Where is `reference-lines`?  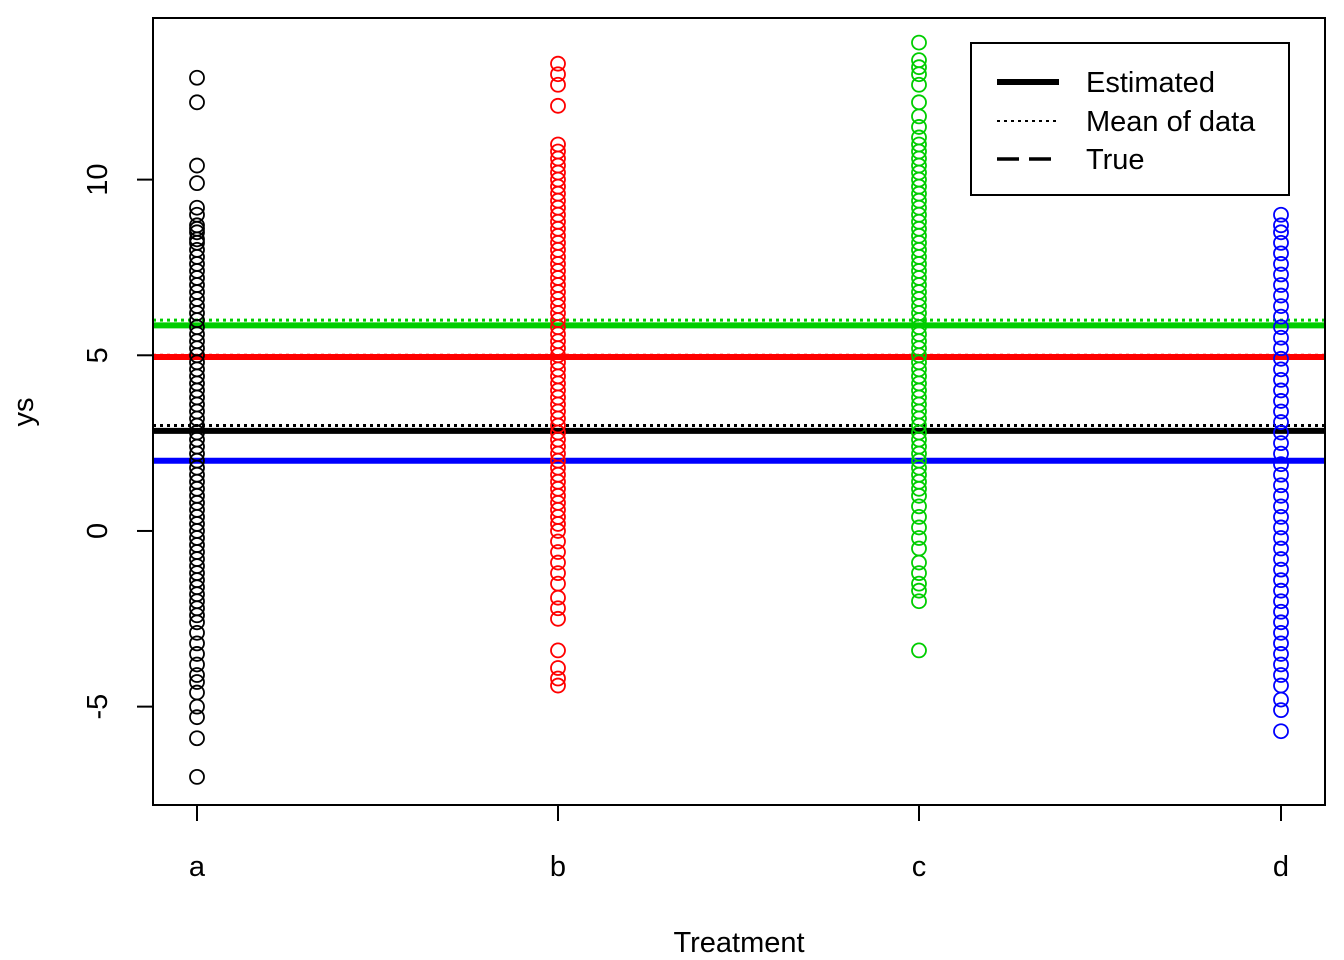
reference-lines is located at coordinates (739, 391).